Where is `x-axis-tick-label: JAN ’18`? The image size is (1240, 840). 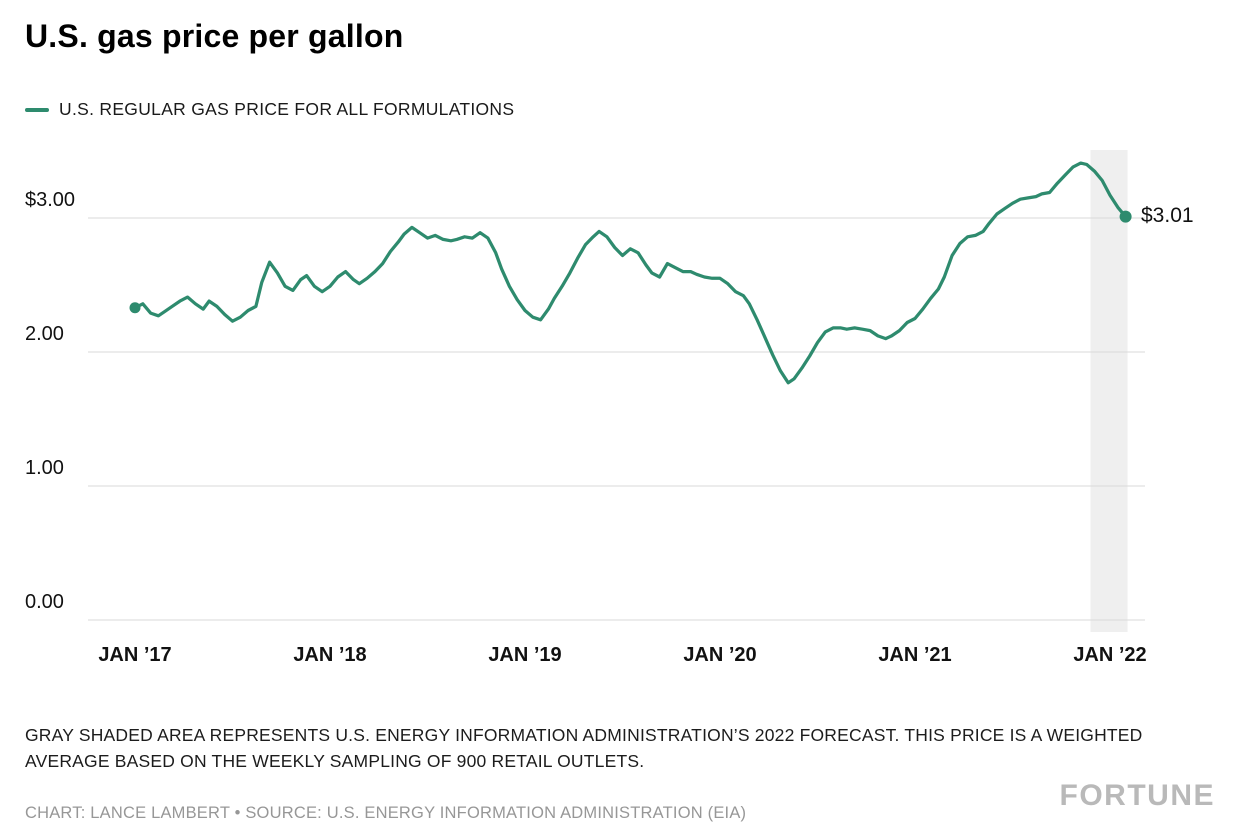
x-axis-tick-label: JAN ’18 is located at coordinates (330, 655).